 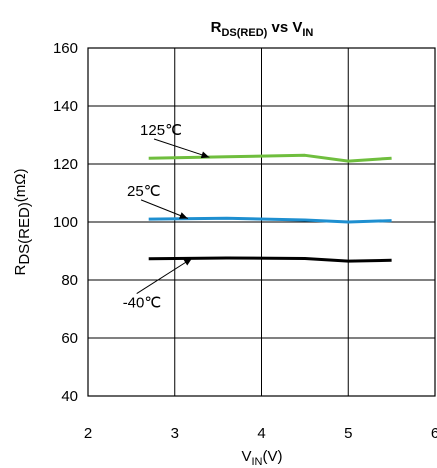 What do you see at coordinates (65, 164) in the screenshot?
I see `y-tick-label: 120` at bounding box center [65, 164].